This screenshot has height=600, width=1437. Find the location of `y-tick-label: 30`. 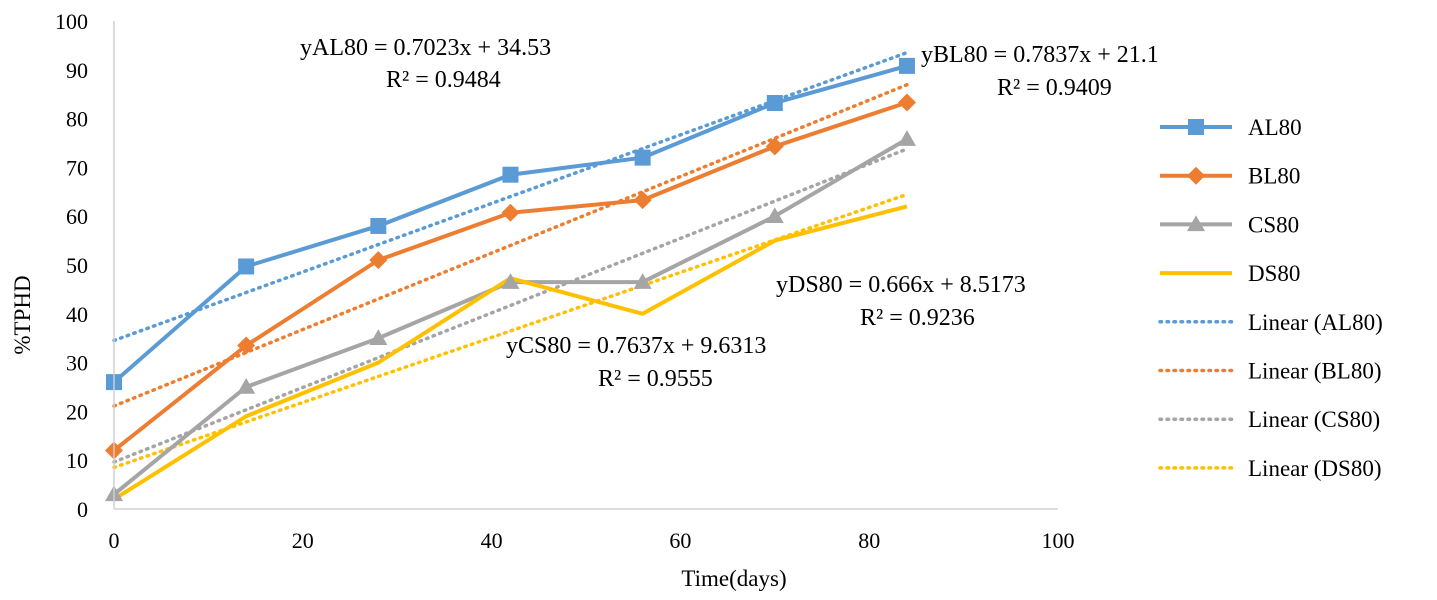

y-tick-label: 30 is located at coordinates (77, 363).